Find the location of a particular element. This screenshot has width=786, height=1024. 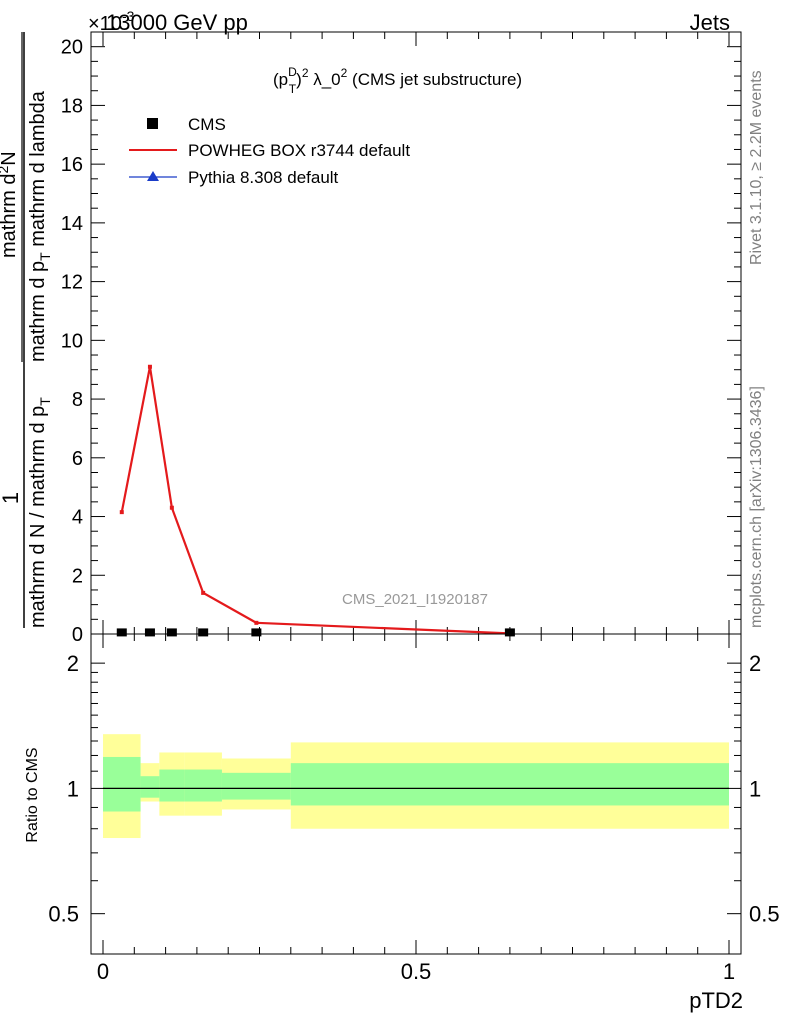

main-y-tick-label: 10 is located at coordinates (72, 341).